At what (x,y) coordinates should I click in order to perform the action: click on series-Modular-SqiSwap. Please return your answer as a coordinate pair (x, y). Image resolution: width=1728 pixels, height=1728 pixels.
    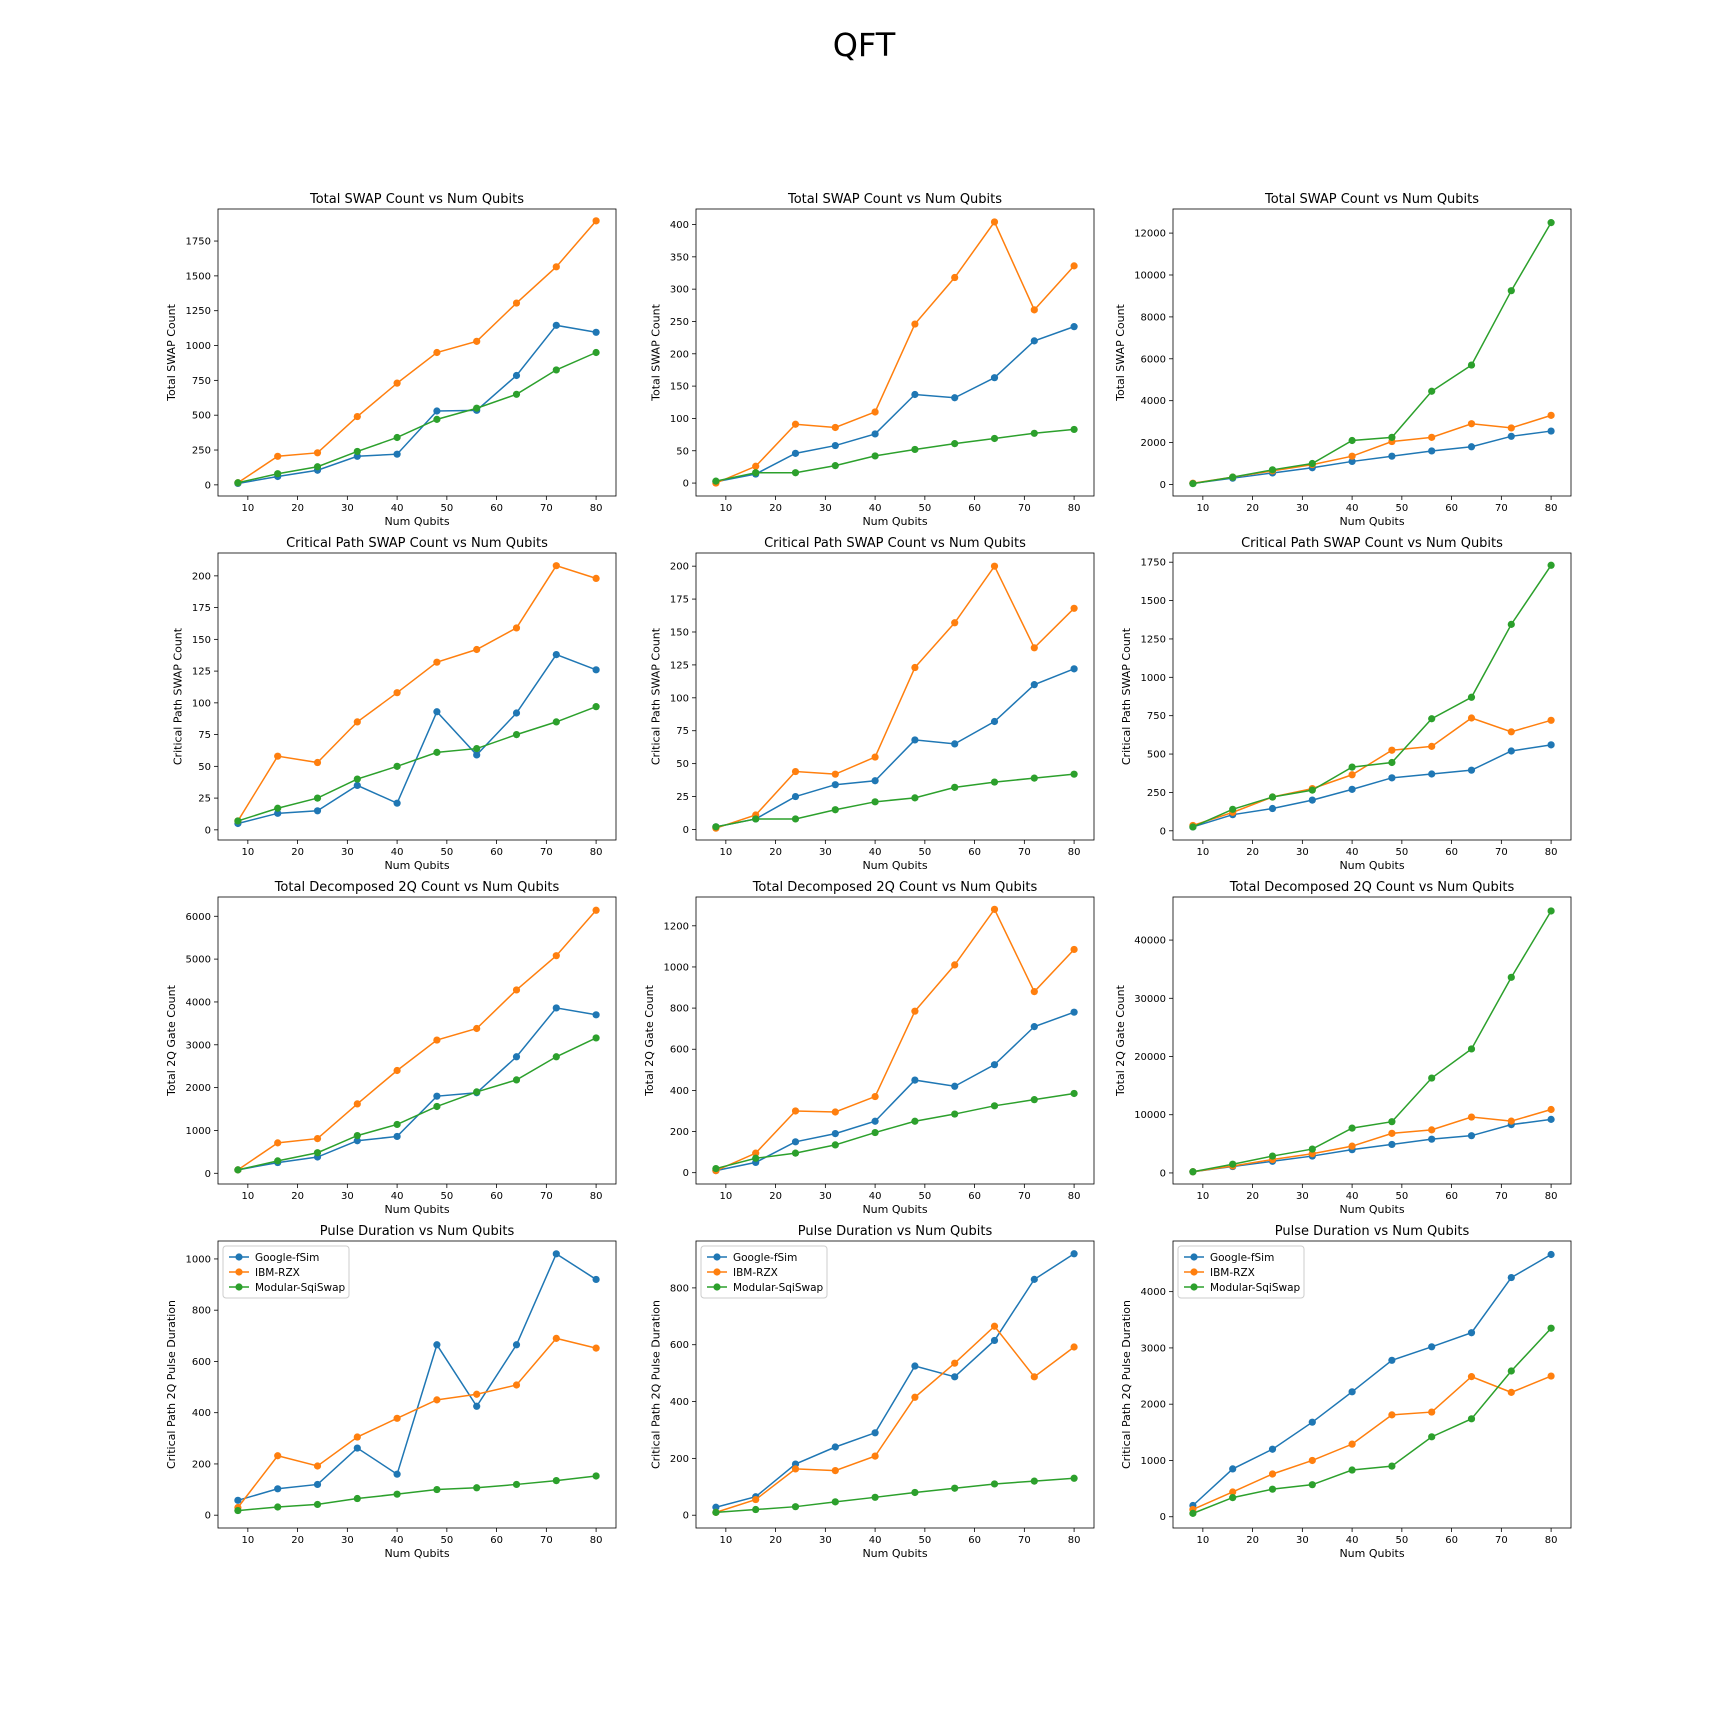
    Looking at the image, I should click on (1372, 1420).